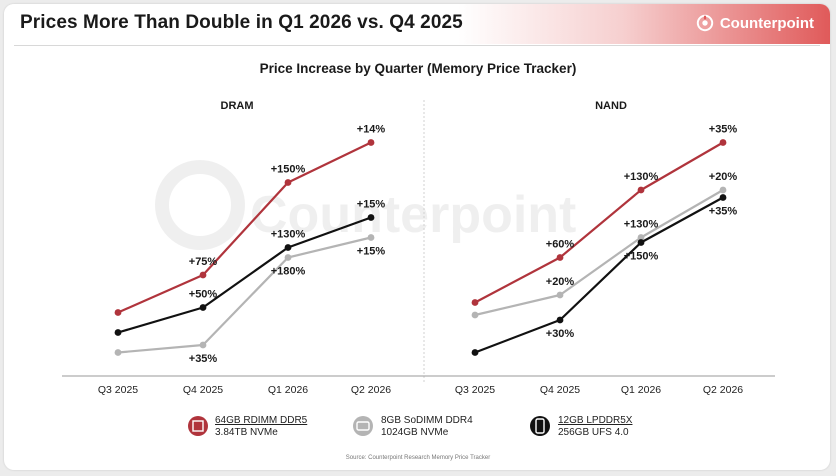 Image resolution: width=836 pixels, height=476 pixels. Describe the element at coordinates (560, 245) in the screenshot. I see `nand-ddr5-data-label: +60%` at that location.